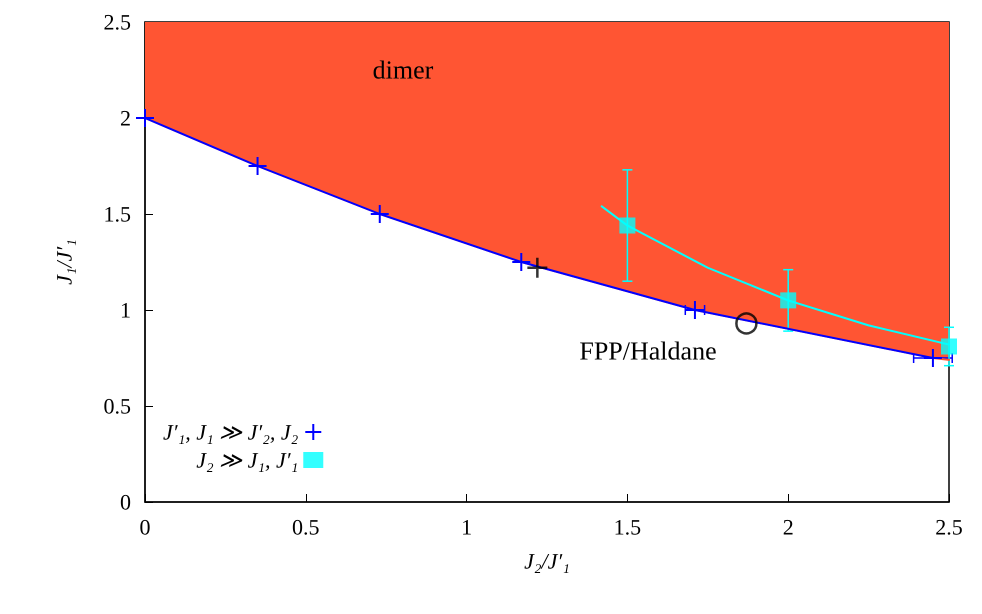  Describe the element at coordinates (788, 527) in the screenshot. I see `x-tick-label: 2` at that location.